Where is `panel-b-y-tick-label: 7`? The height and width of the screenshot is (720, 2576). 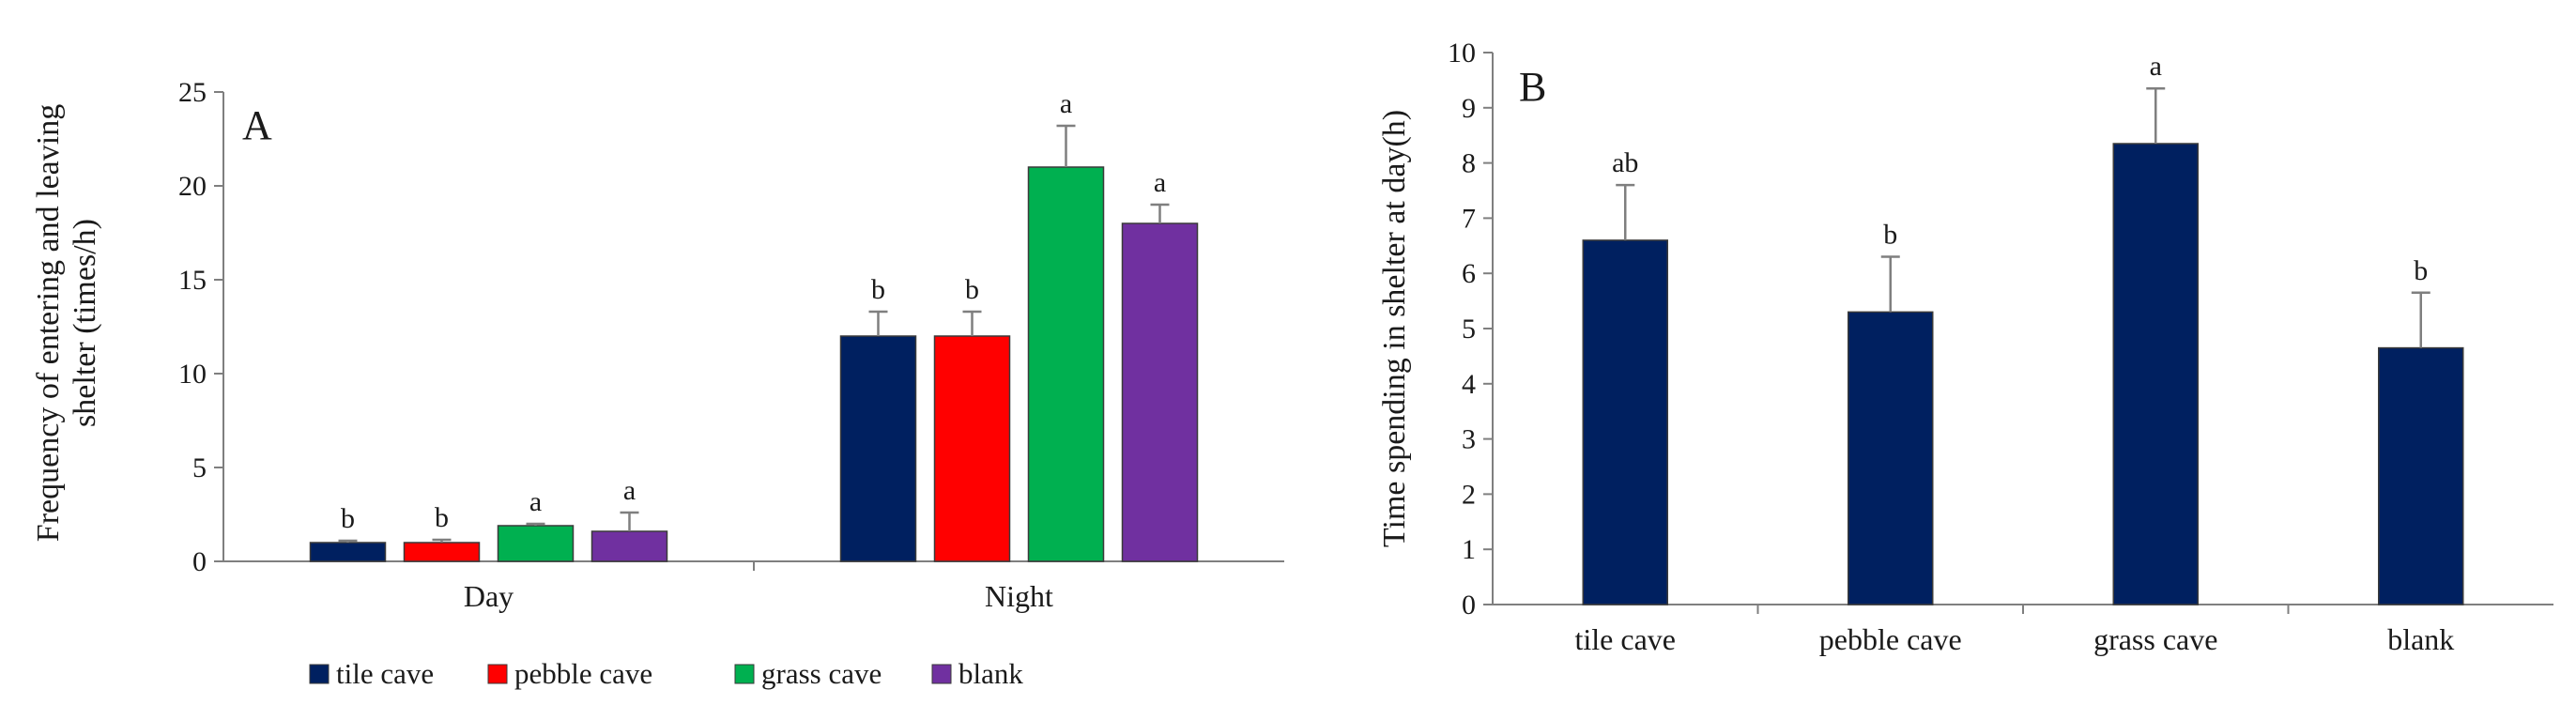 panel-b-y-tick-label: 7 is located at coordinates (1469, 219).